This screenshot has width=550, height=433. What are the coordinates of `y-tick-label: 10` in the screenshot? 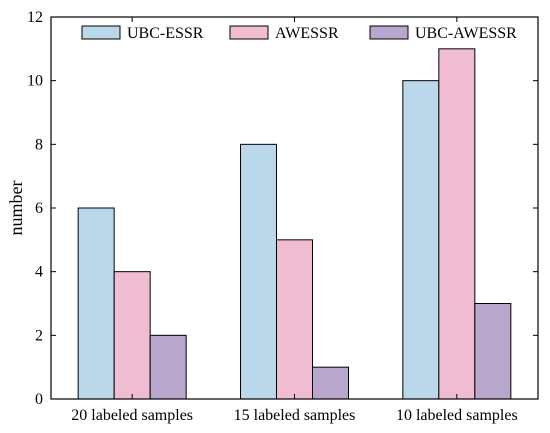 It's located at (35, 81).